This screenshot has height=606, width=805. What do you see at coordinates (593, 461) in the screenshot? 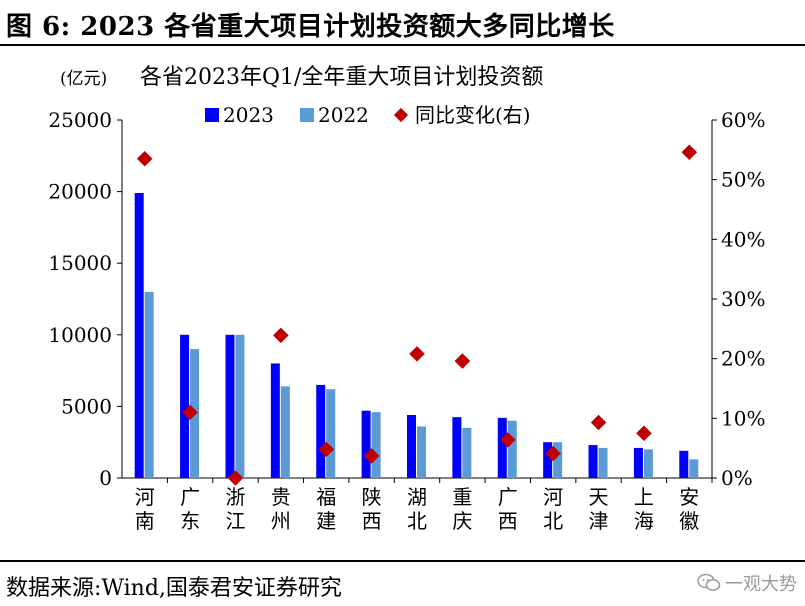
I see `bar-2023-天津` at bounding box center [593, 461].